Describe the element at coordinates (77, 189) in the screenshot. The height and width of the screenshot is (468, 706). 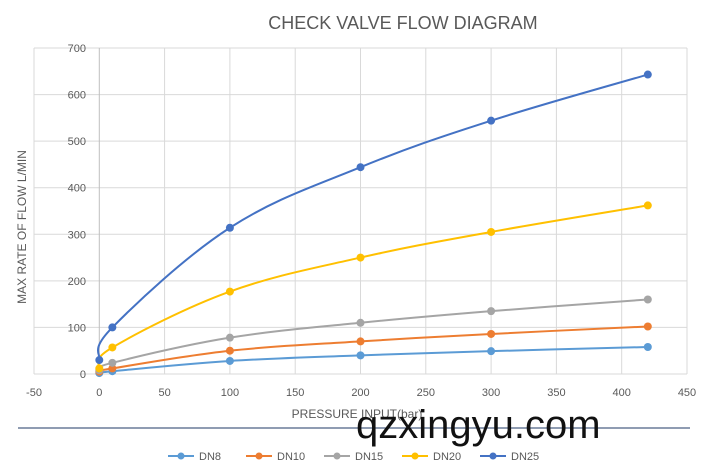
I see `y-tick-label: 400` at that location.